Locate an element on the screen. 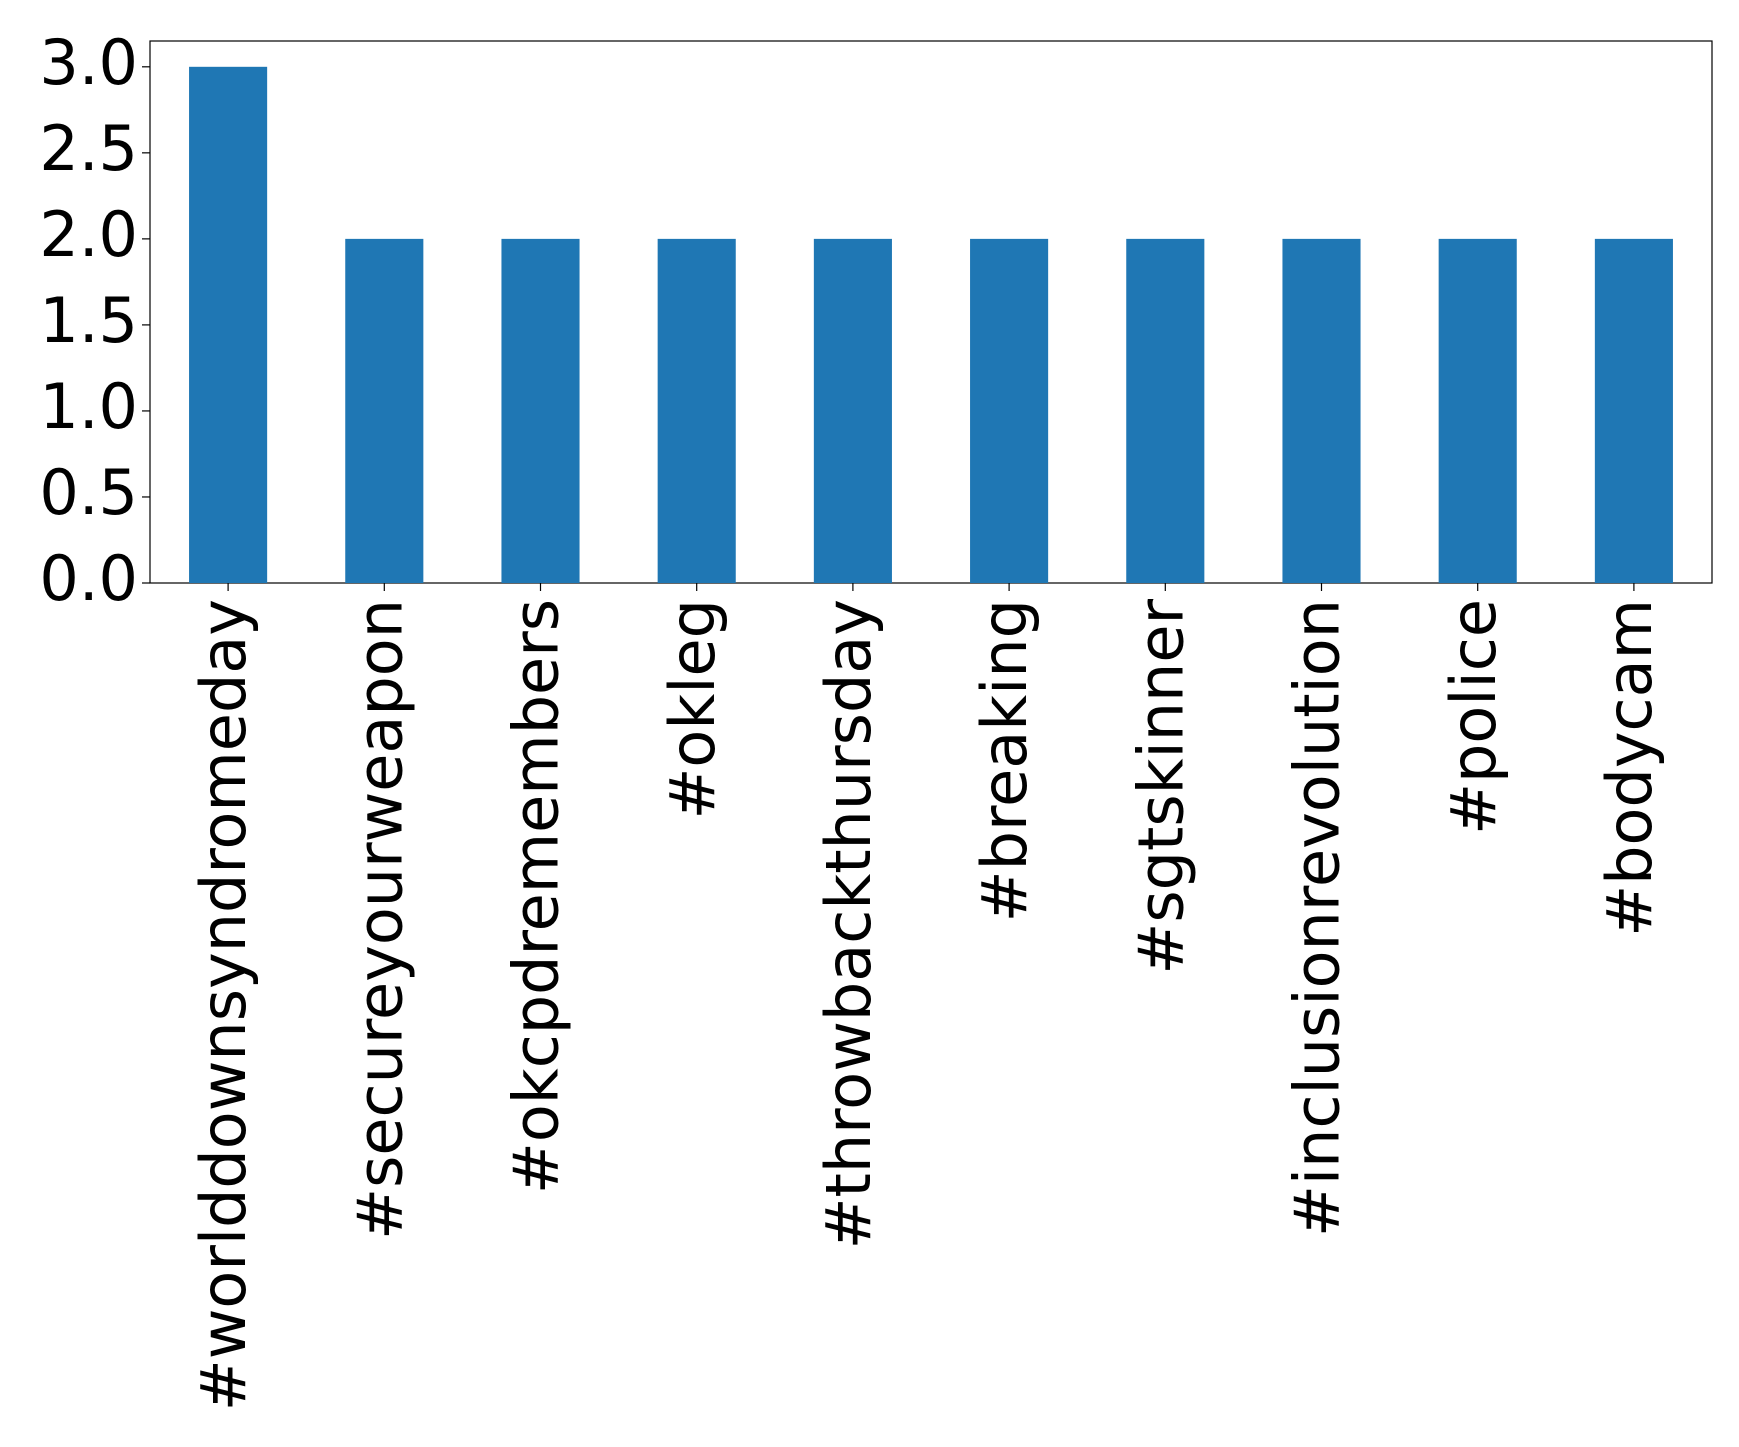 Image resolution: width=1739 pixels, height=1447 pixels. x-tick-label: #throwbackthursday is located at coordinates (848, 924).